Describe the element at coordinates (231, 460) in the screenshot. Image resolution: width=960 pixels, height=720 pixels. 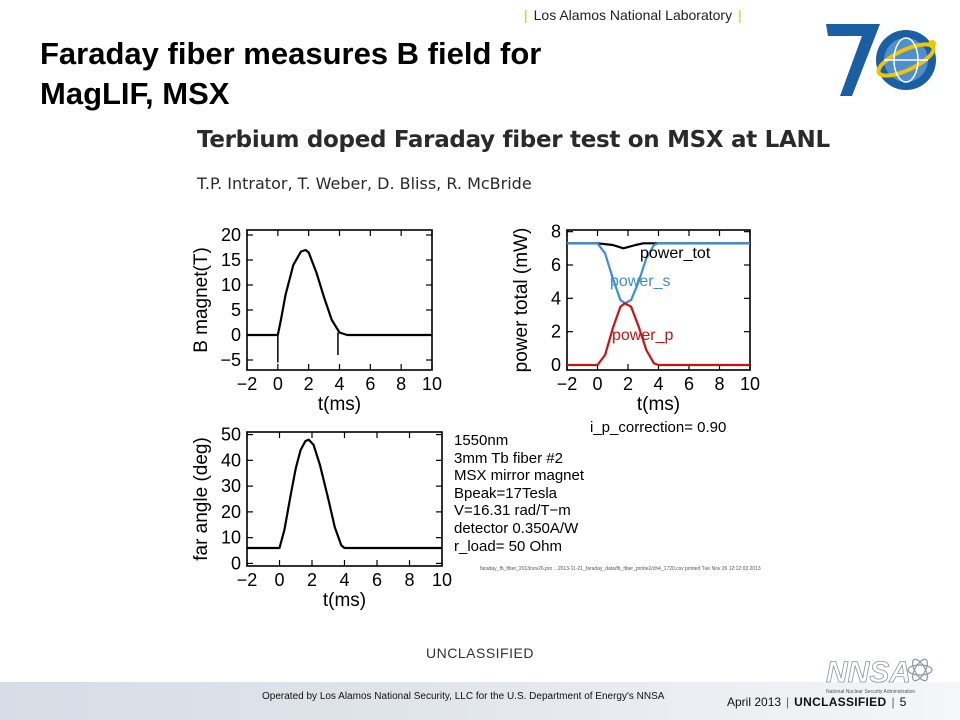
I see `chart-3-y-tick-label: 40` at that location.